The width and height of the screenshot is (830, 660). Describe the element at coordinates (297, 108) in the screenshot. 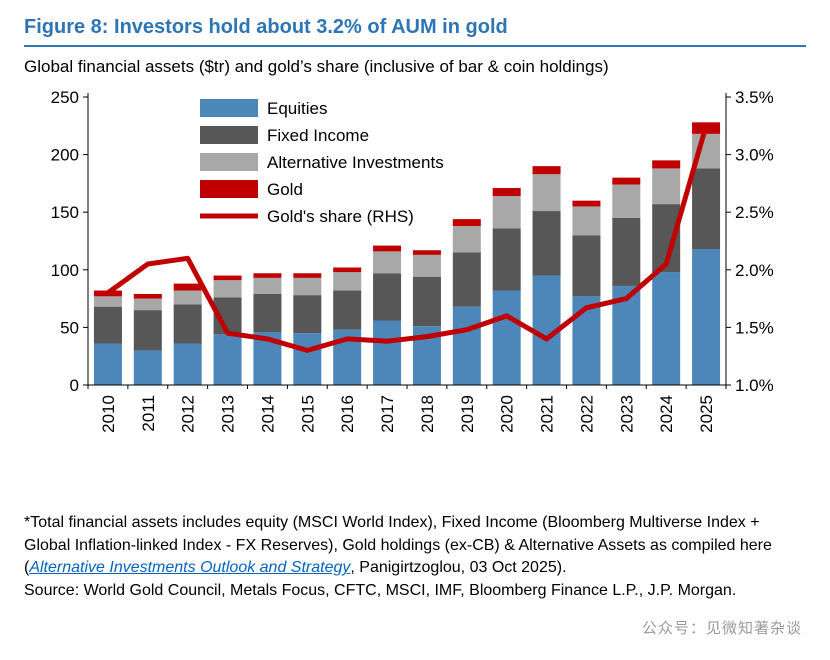

I see `legend-label: Equities` at that location.